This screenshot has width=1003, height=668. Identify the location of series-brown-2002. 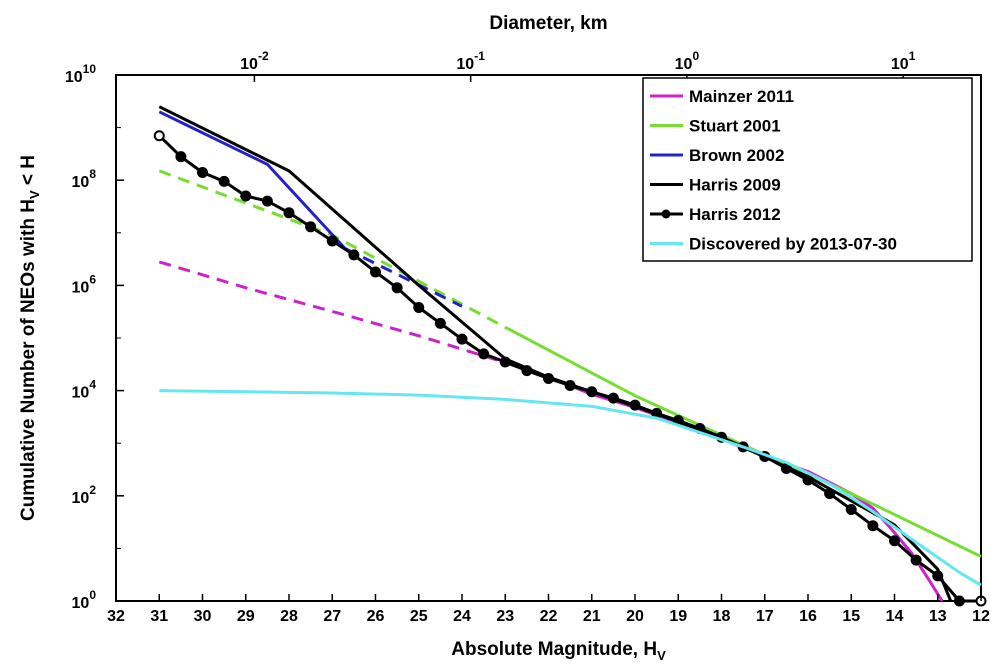
(310, 209).